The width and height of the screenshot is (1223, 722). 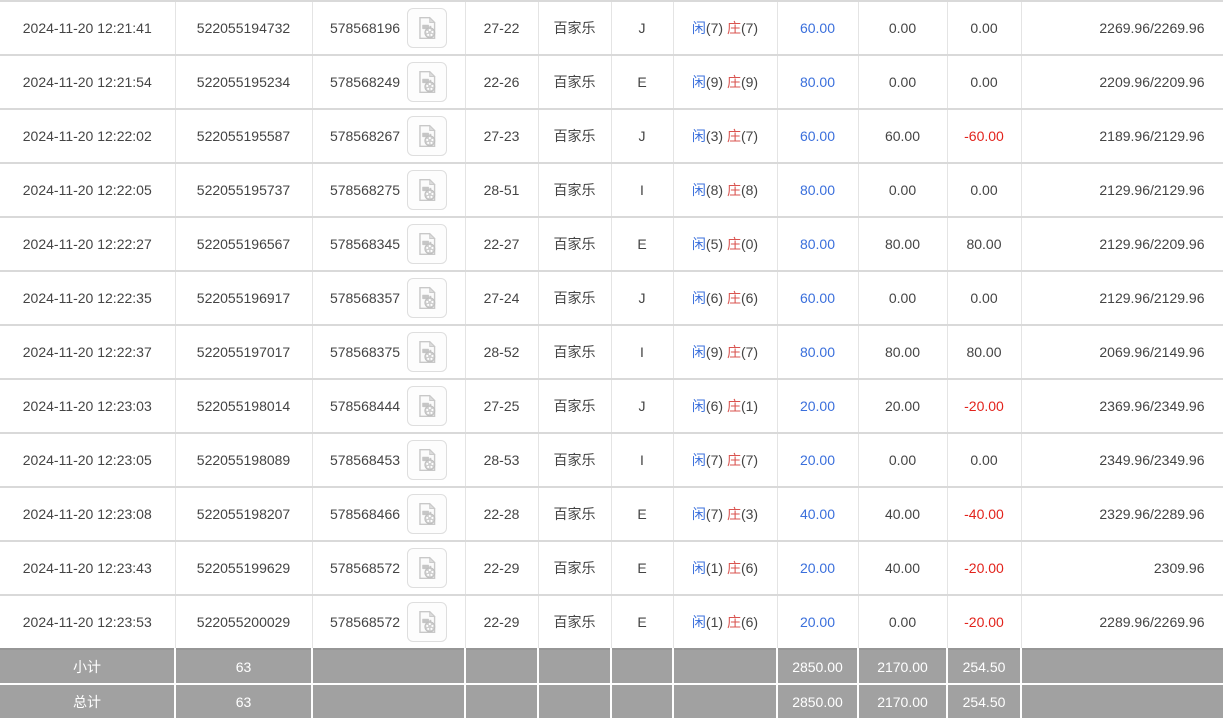 What do you see at coordinates (244, 459) in the screenshot?
I see `order-id-cell: 522055198089` at bounding box center [244, 459].